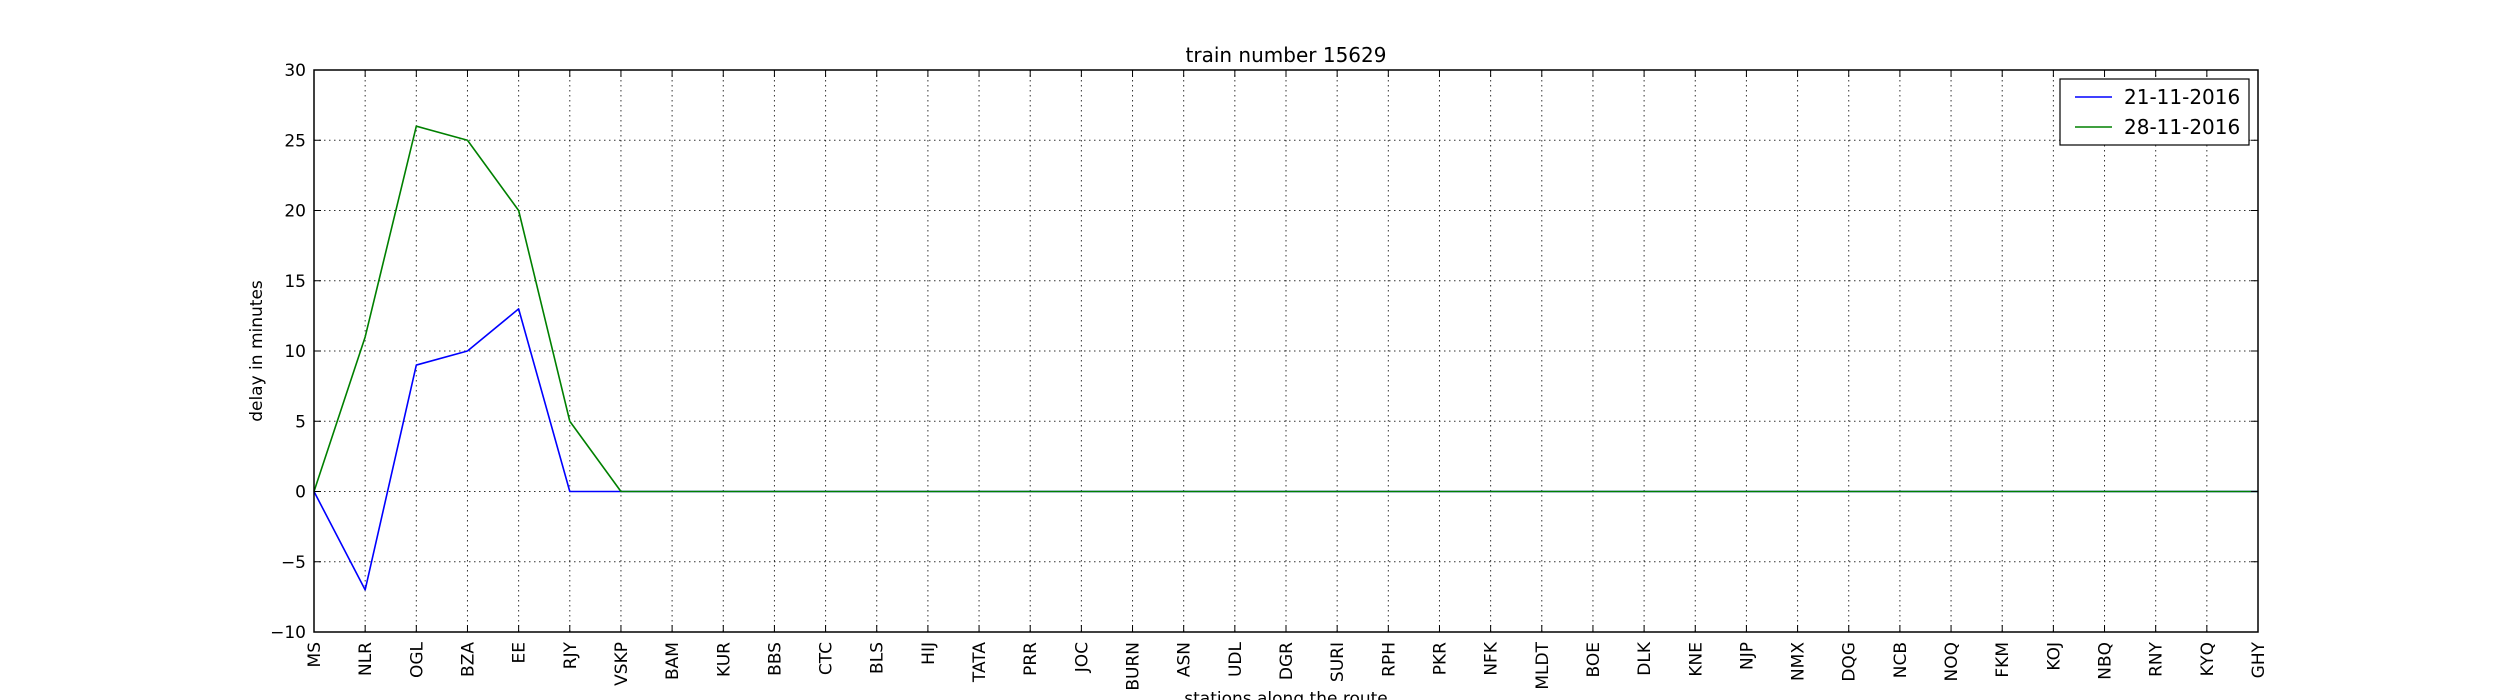  What do you see at coordinates (2054, 656) in the screenshot?
I see `x-tick-label: KOJ` at bounding box center [2054, 656].